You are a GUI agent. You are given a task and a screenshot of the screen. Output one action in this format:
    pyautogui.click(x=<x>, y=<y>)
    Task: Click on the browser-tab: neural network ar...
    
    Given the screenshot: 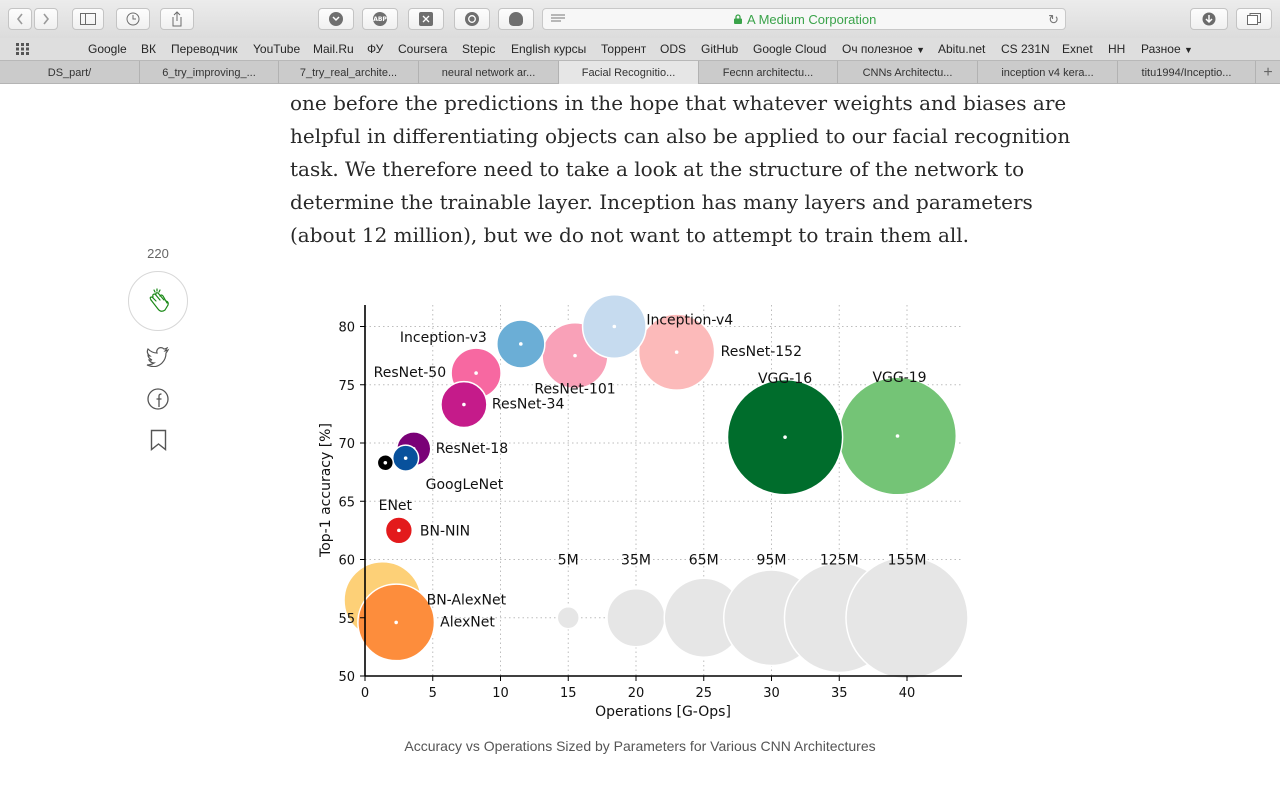 What is the action you would take?
    pyautogui.click(x=489, y=72)
    